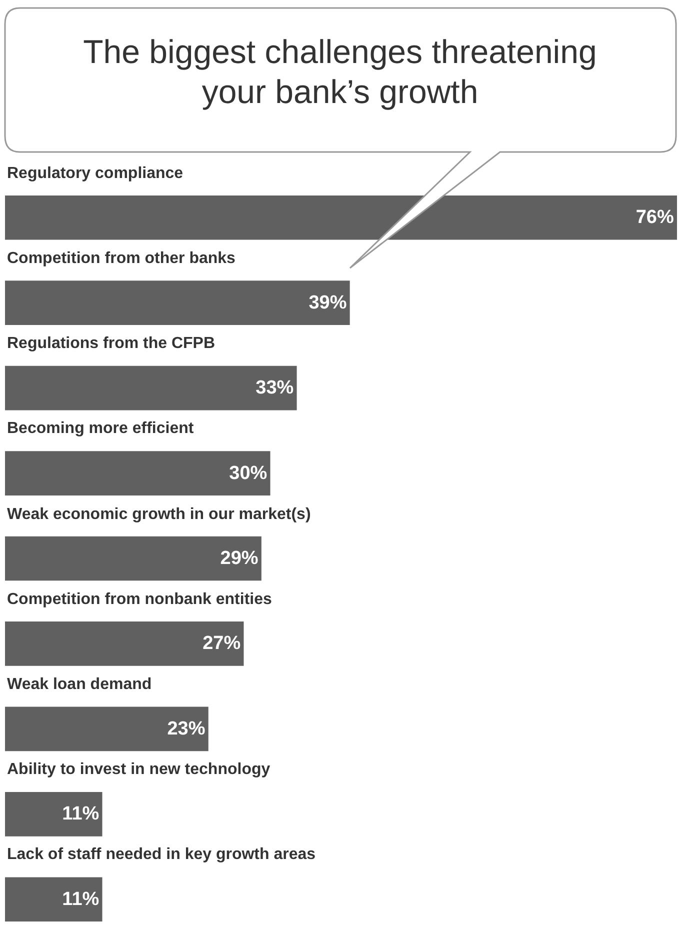  Describe the element at coordinates (161, 854) in the screenshot. I see `y-tick-label: Lack of staff needed in key growth areas` at that location.